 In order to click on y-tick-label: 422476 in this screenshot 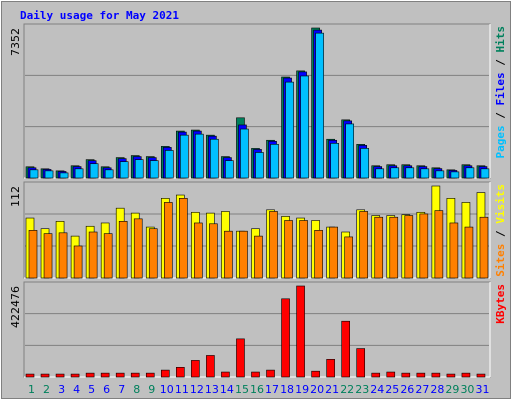, I will do `click(15, 307)`.